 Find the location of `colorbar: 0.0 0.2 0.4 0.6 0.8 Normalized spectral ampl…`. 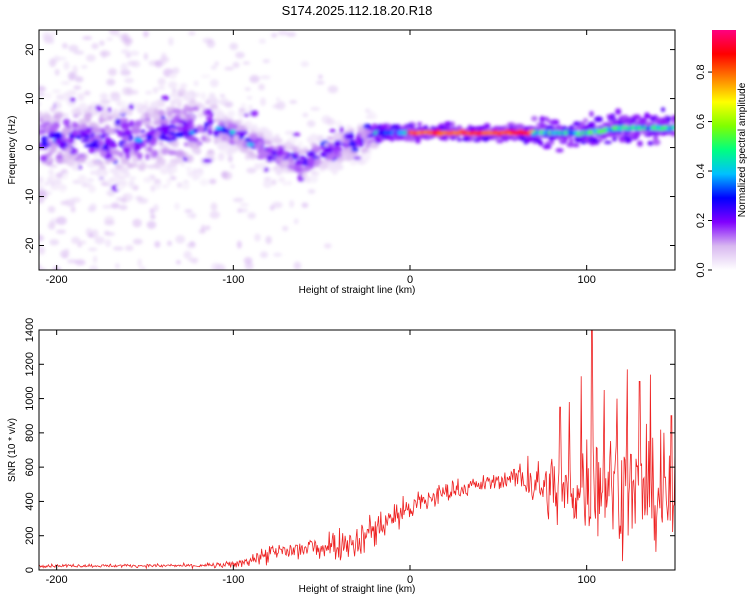

colorbar: 0.0 0.2 0.4 0.6 0.8 Normalized spectral ampl… is located at coordinates (721, 154).